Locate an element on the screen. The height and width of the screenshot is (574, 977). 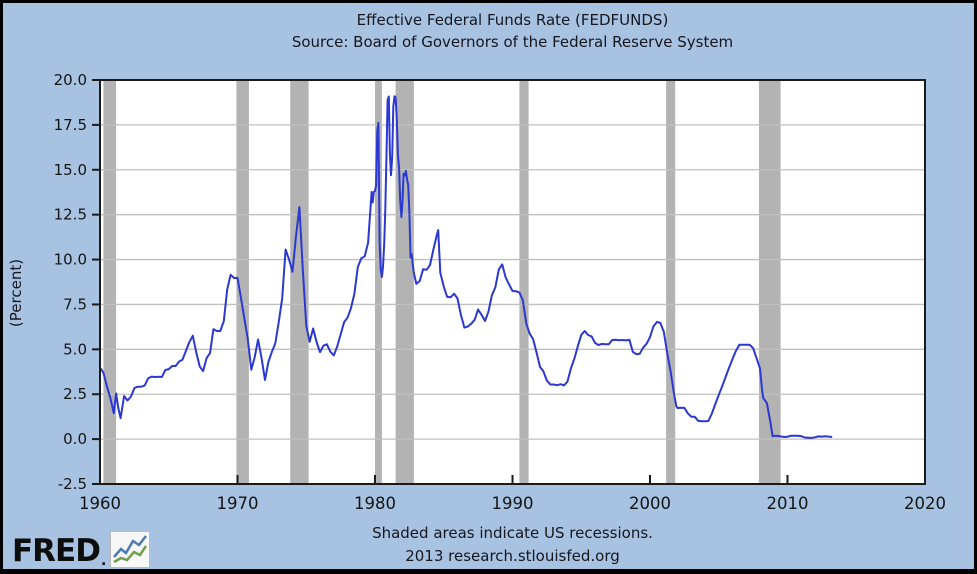
x-tick-label: 1980 is located at coordinates (375, 503).